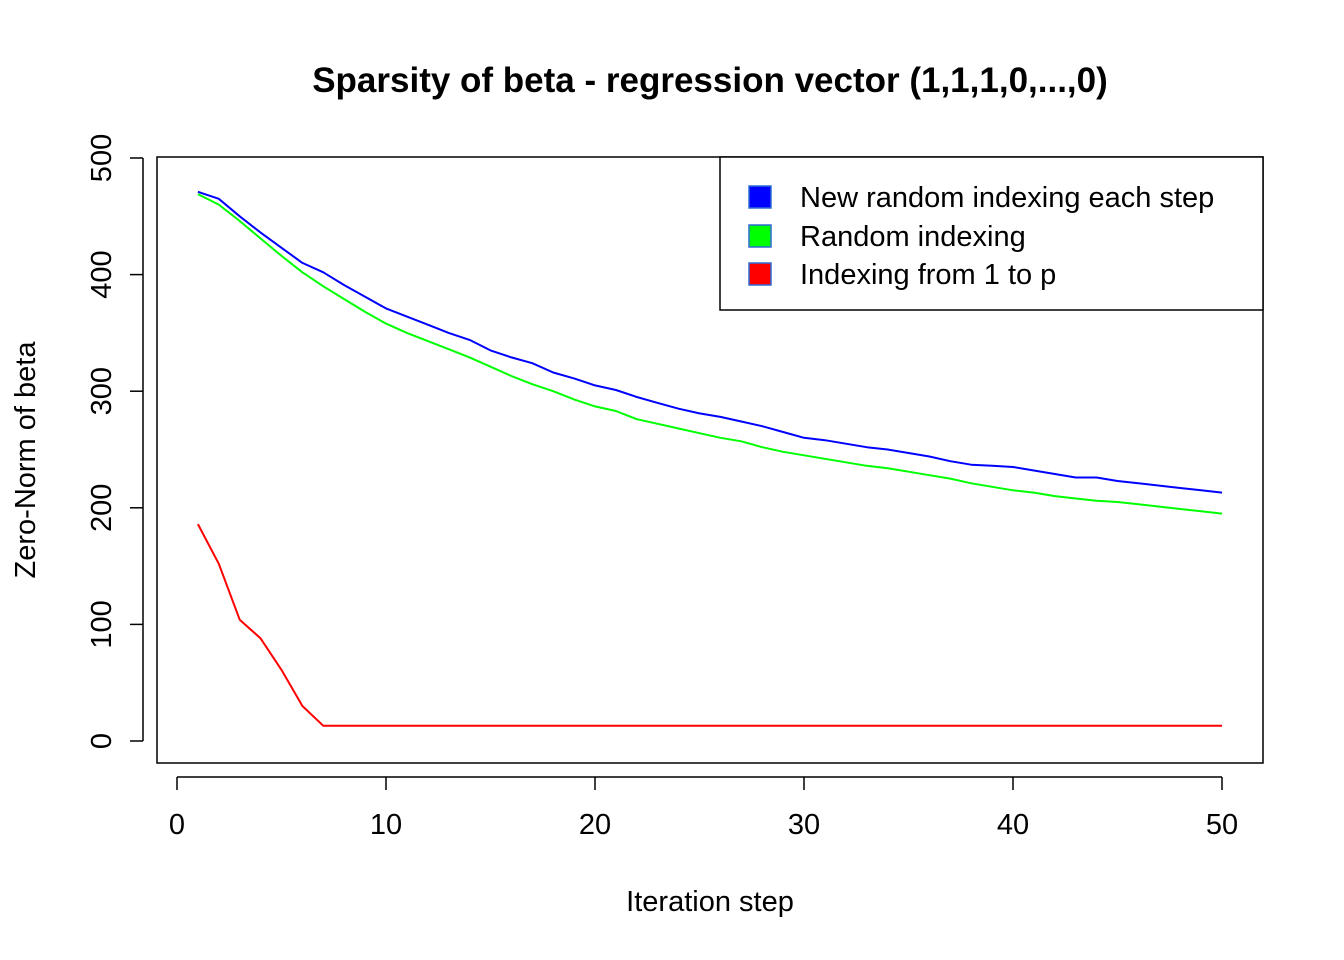 The image size is (1344, 960). What do you see at coordinates (1222, 825) in the screenshot?
I see `x-tick-label: 50` at bounding box center [1222, 825].